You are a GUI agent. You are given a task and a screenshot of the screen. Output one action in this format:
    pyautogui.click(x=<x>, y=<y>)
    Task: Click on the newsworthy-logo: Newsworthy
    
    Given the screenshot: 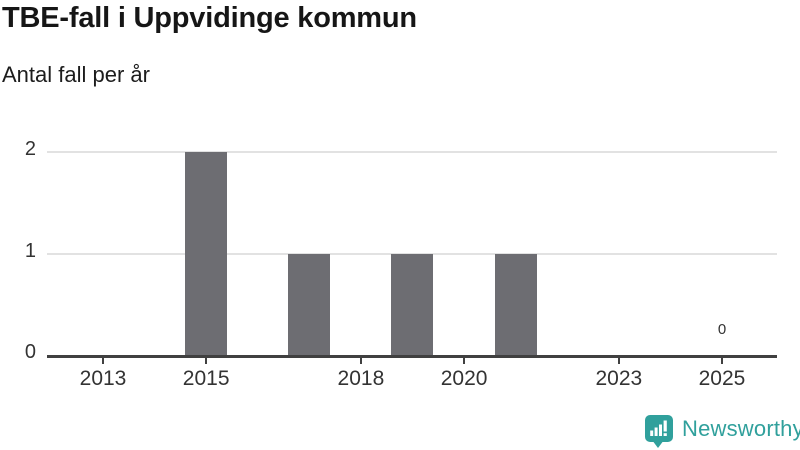 What is the action you would take?
    pyautogui.click(x=722, y=431)
    